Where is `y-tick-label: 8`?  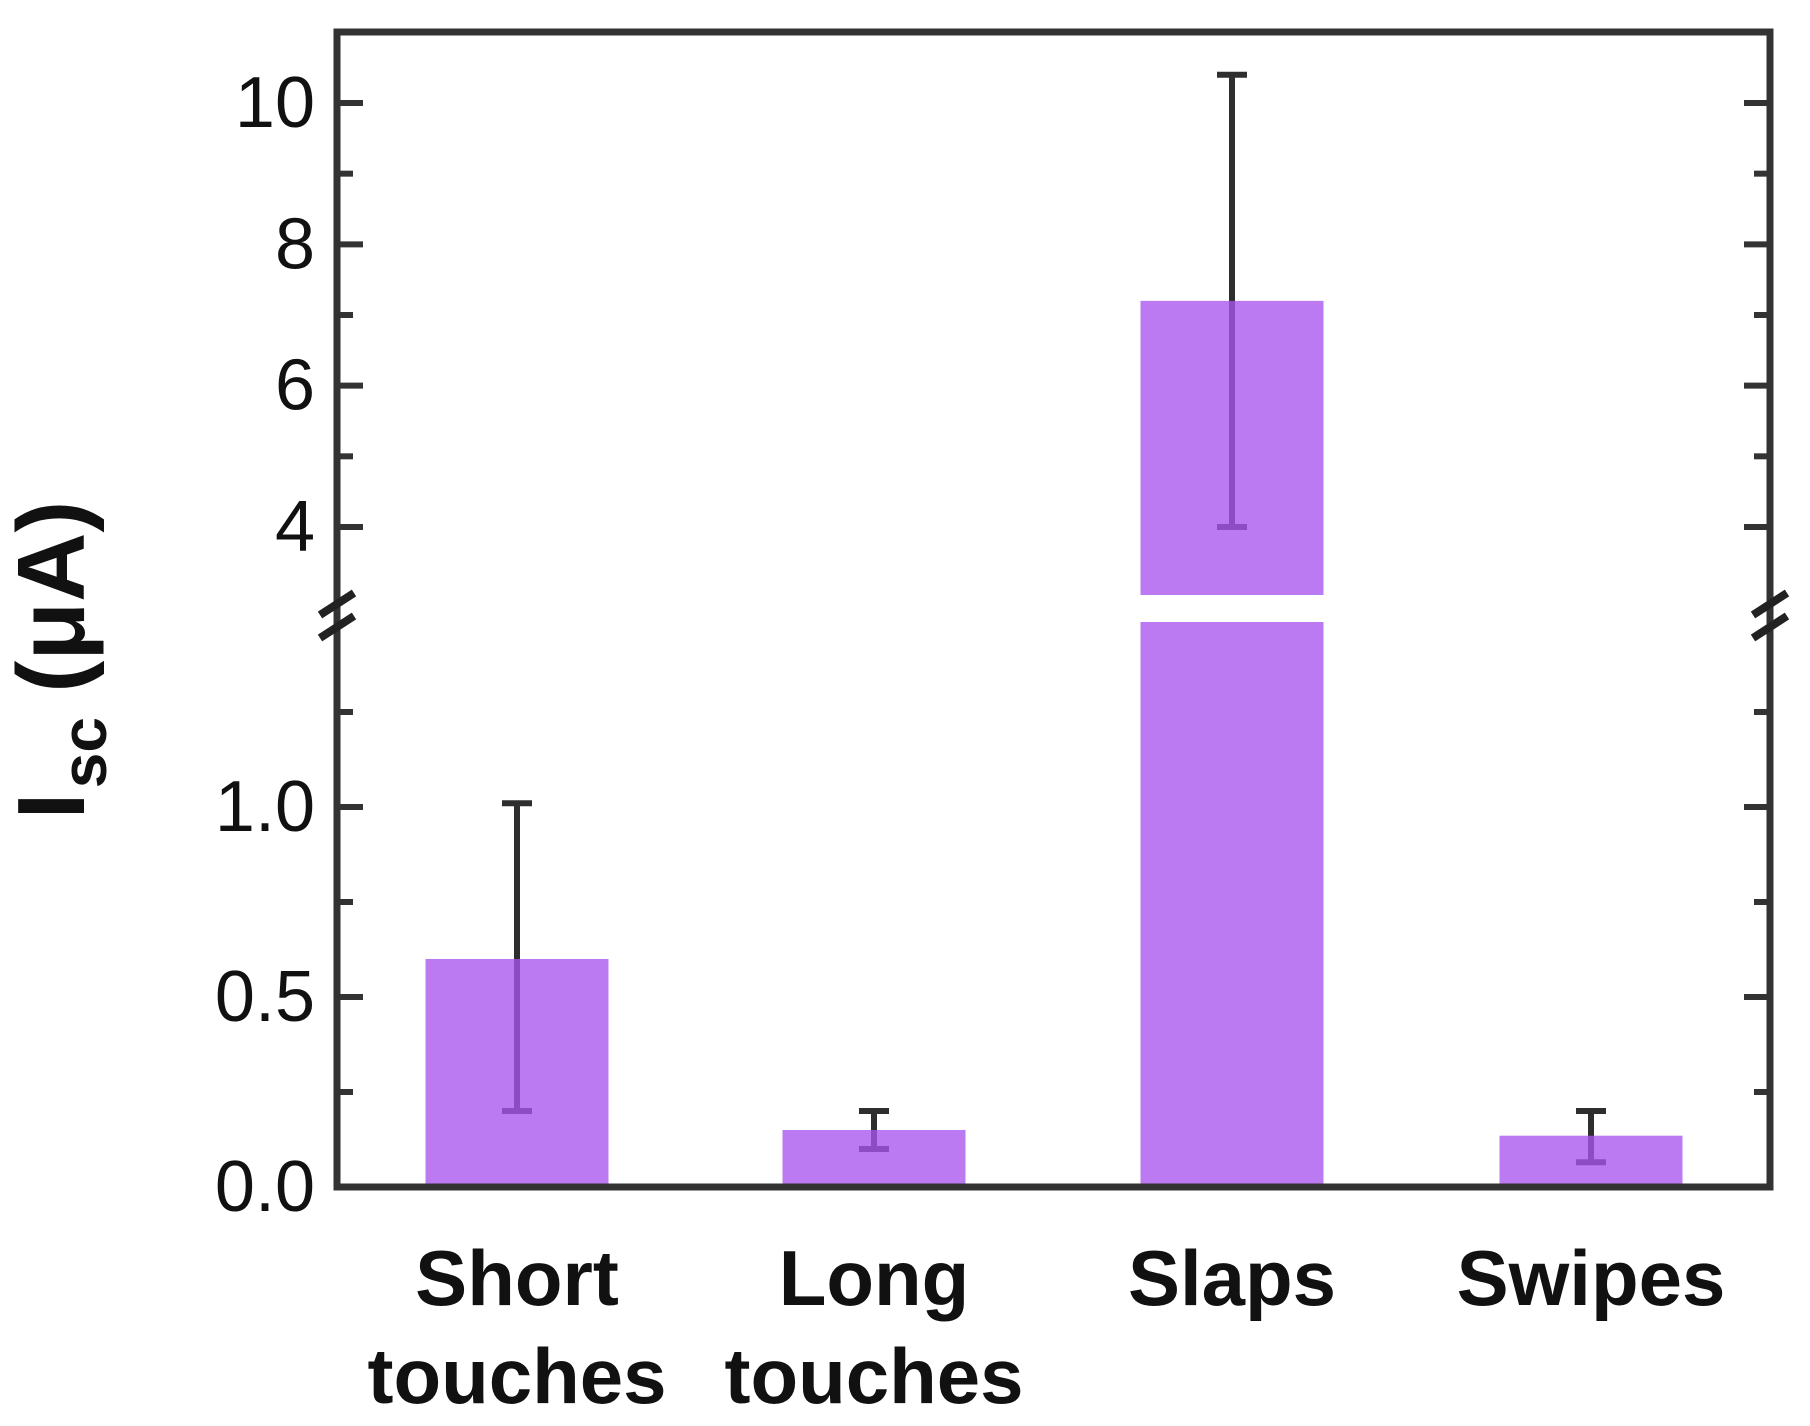 y-tick-label: 8 is located at coordinates (295, 244).